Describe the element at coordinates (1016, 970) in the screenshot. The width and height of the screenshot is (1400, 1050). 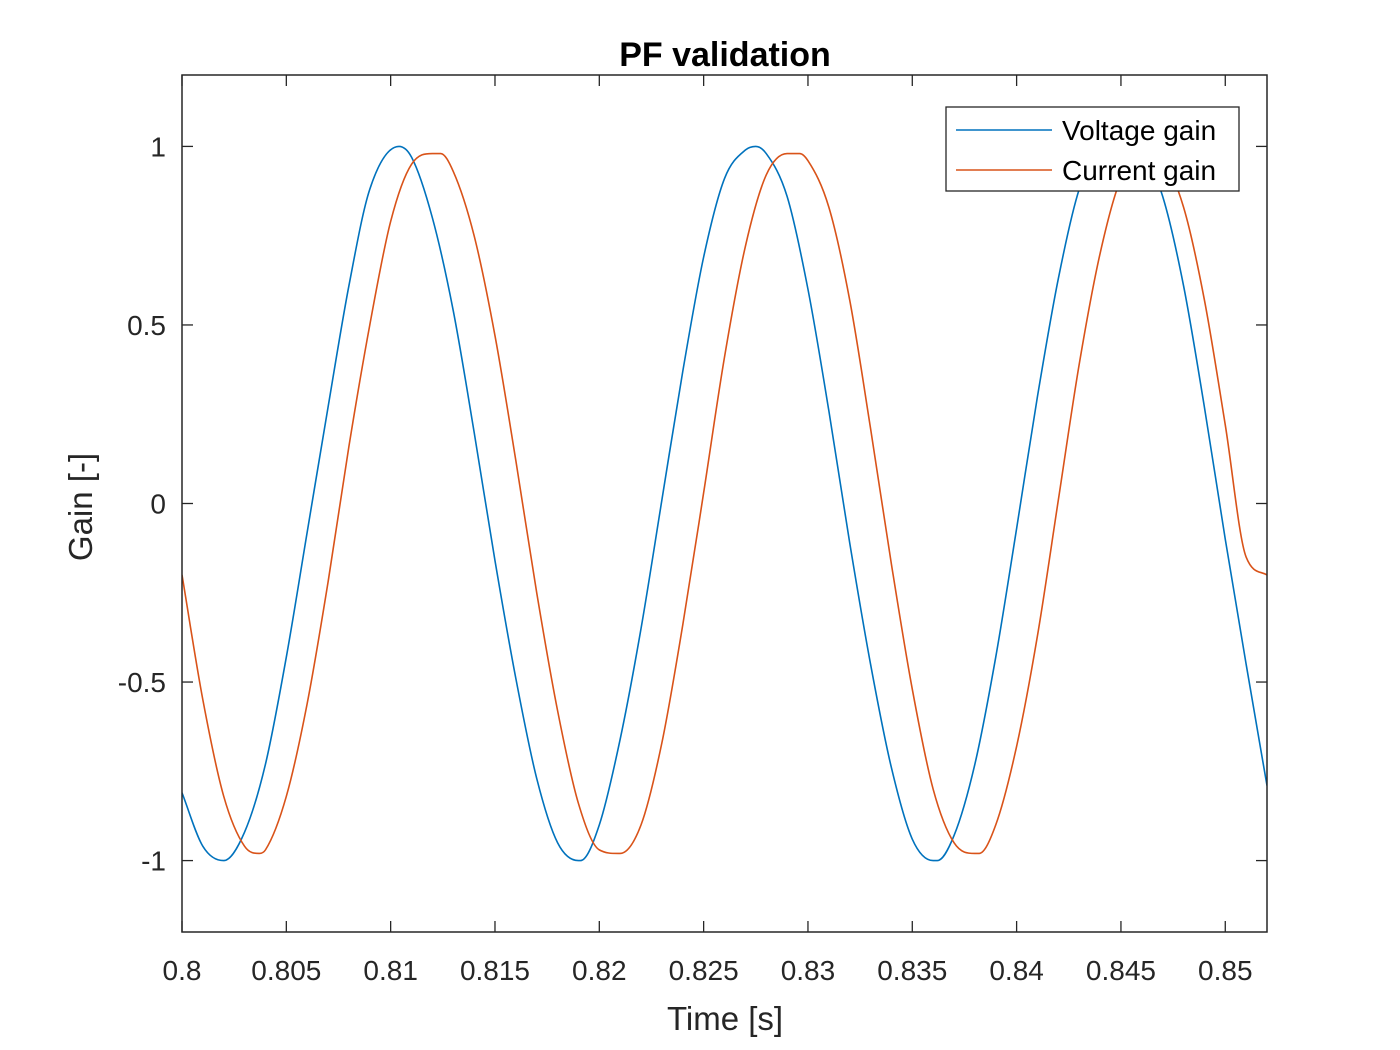
I see `x-tick-label: 0.84` at that location.